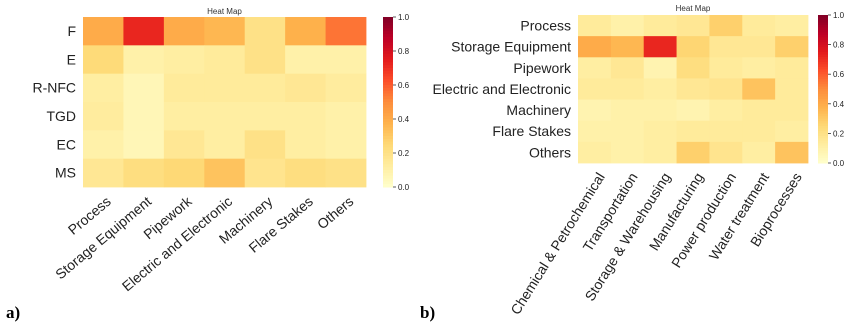  Describe the element at coordinates (305, 173) in the screenshot. I see `heatmap-cell-ms-flare-stakes` at that location.